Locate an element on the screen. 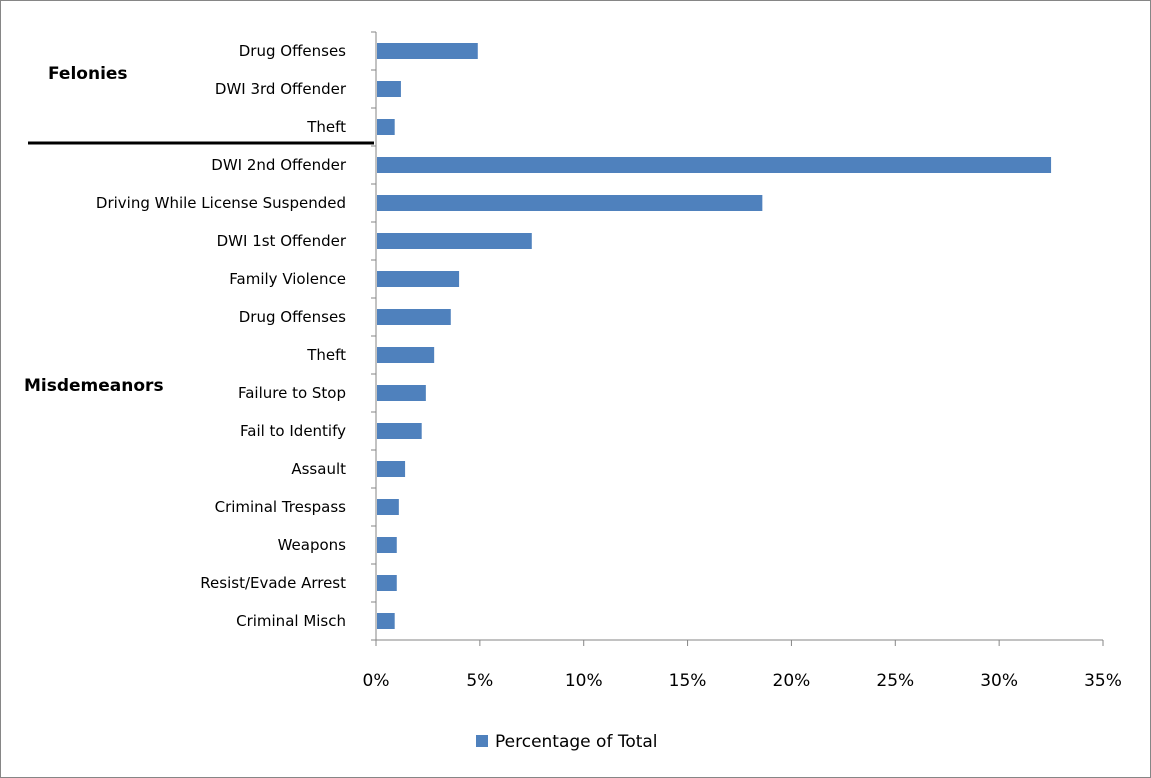  group-labels: Felonies Misdemeanors is located at coordinates (199, 230).